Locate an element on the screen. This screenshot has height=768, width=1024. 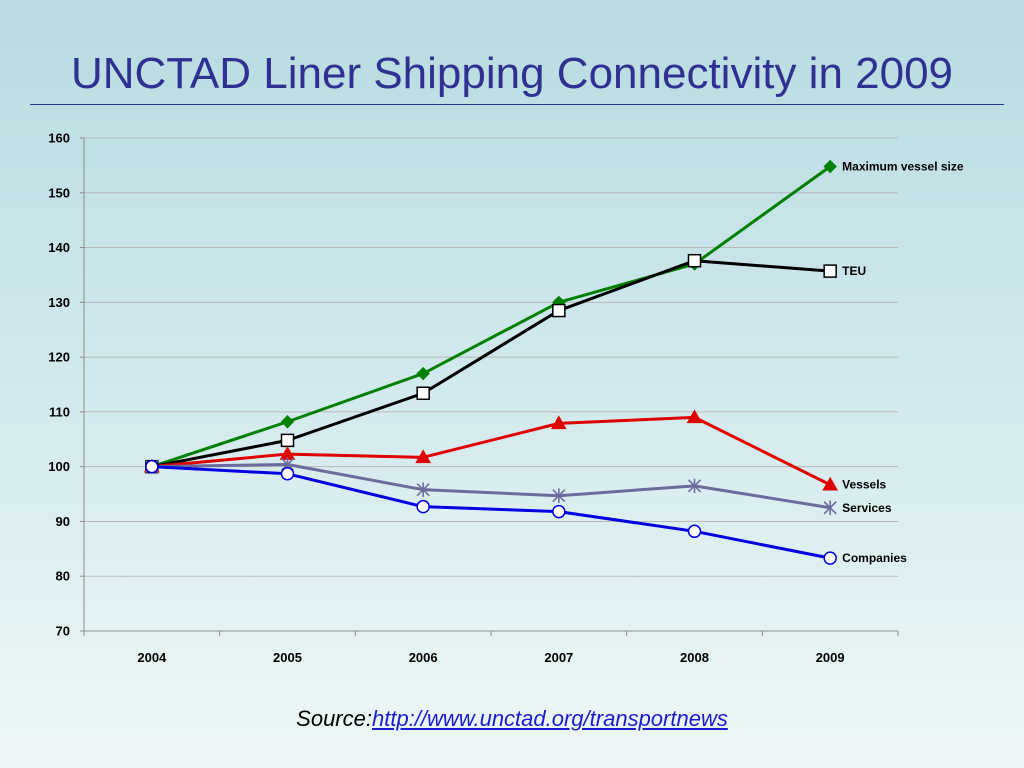
series-markers-companies is located at coordinates (491, 512).